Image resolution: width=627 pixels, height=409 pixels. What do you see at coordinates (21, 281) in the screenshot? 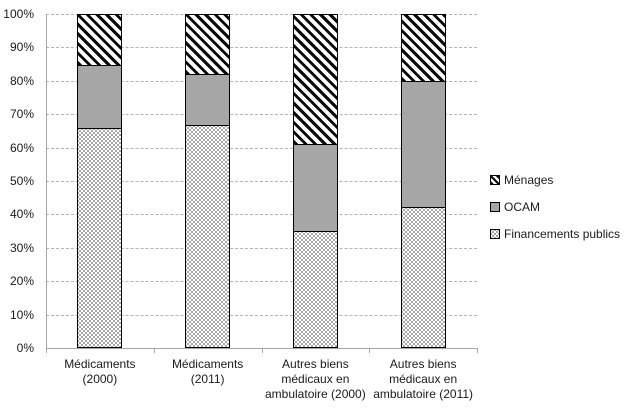
I see `y-tick-label-20pct: 20%` at bounding box center [21, 281].